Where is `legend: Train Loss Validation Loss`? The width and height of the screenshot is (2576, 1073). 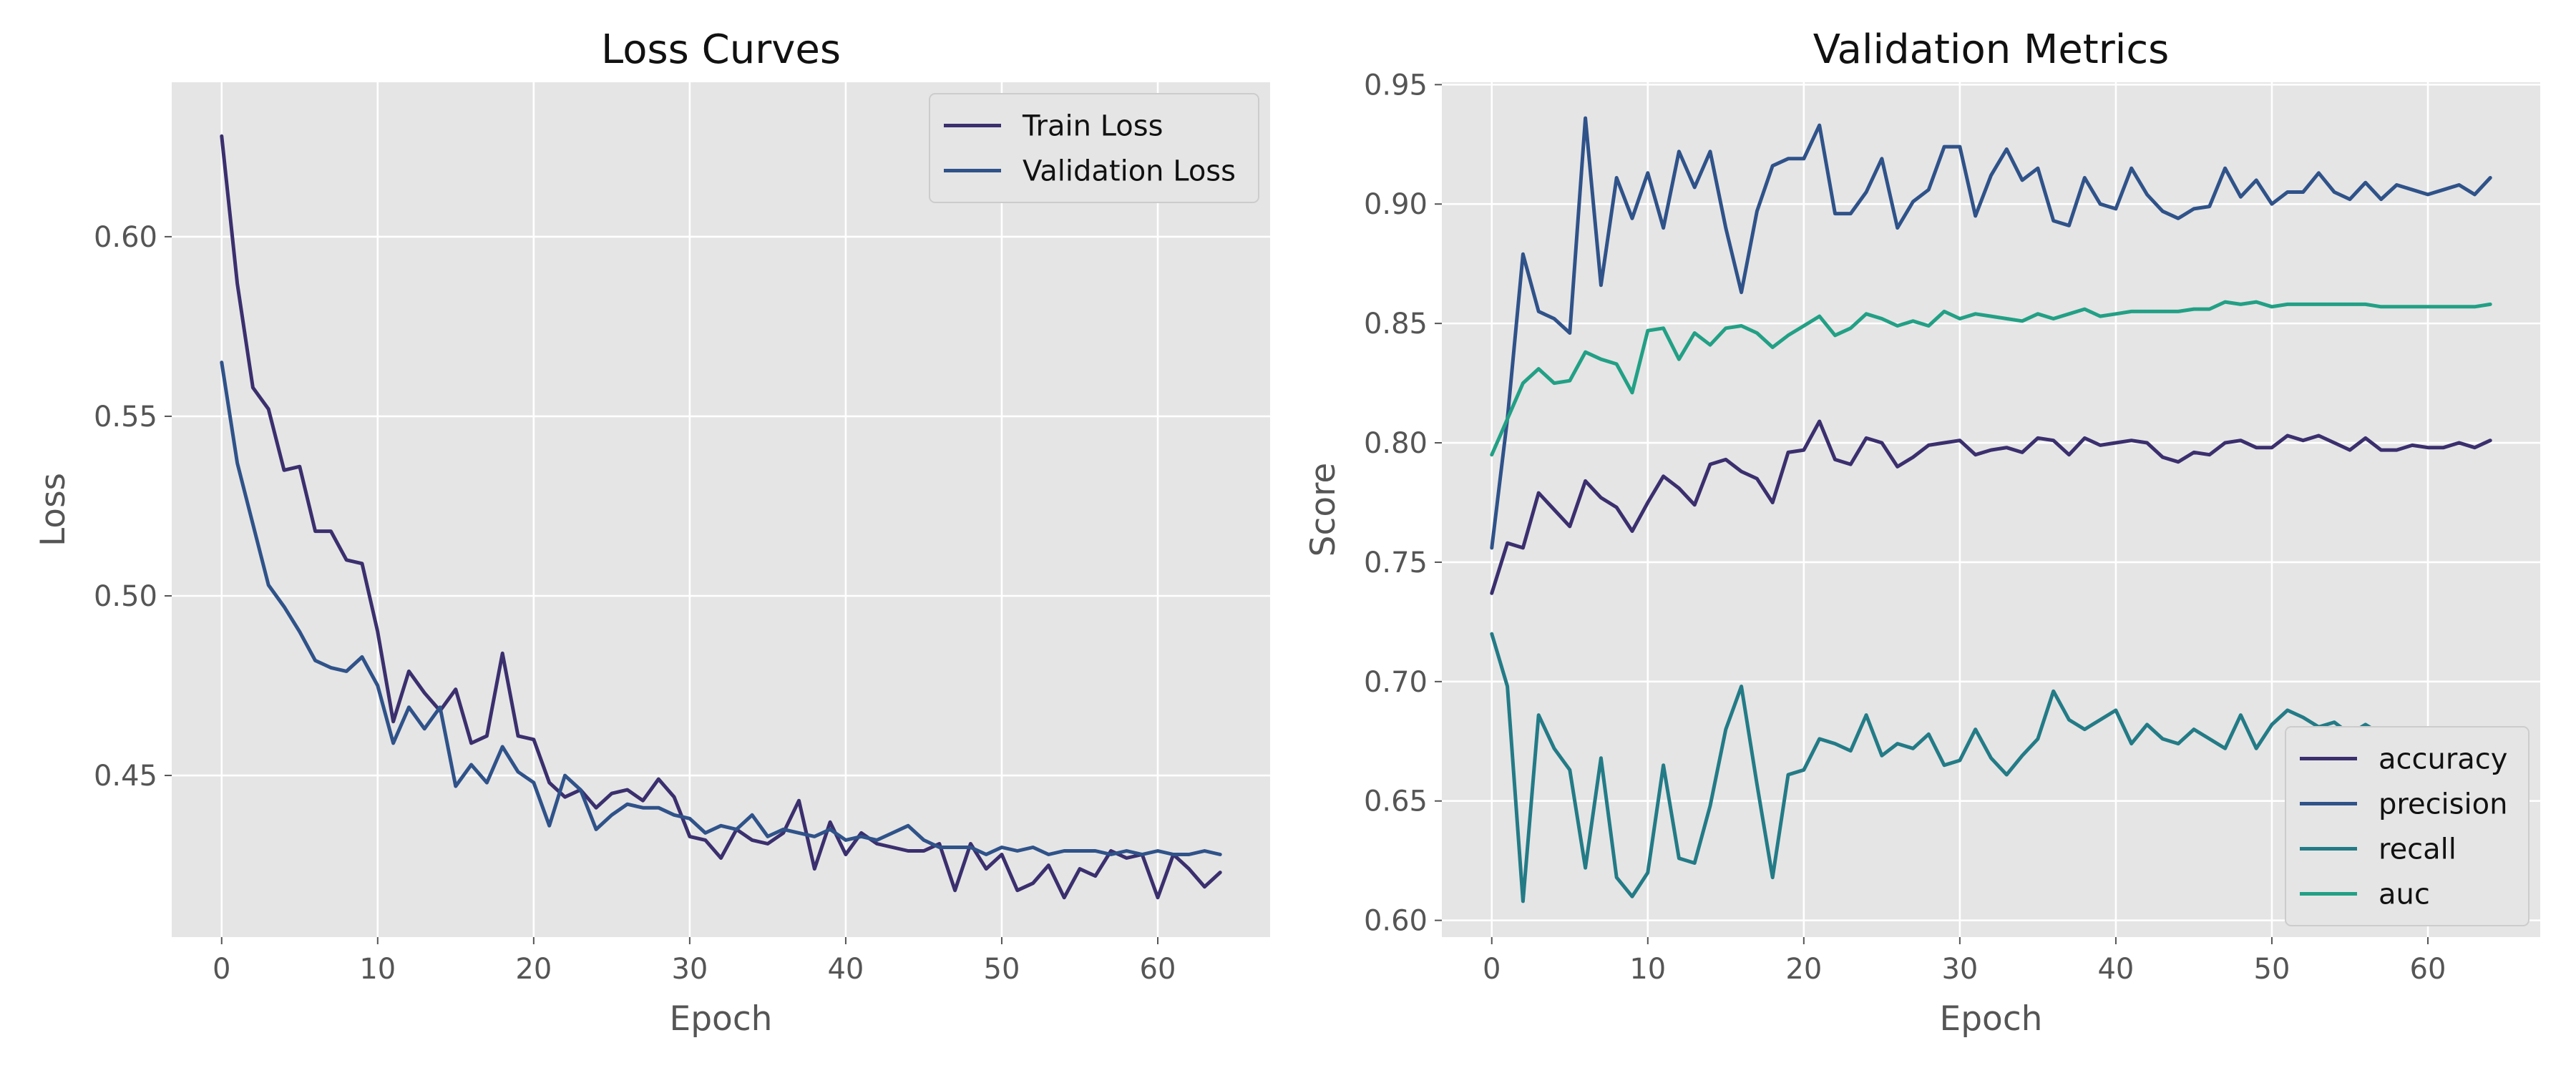 legend: Train Loss Validation Loss is located at coordinates (1094, 148).